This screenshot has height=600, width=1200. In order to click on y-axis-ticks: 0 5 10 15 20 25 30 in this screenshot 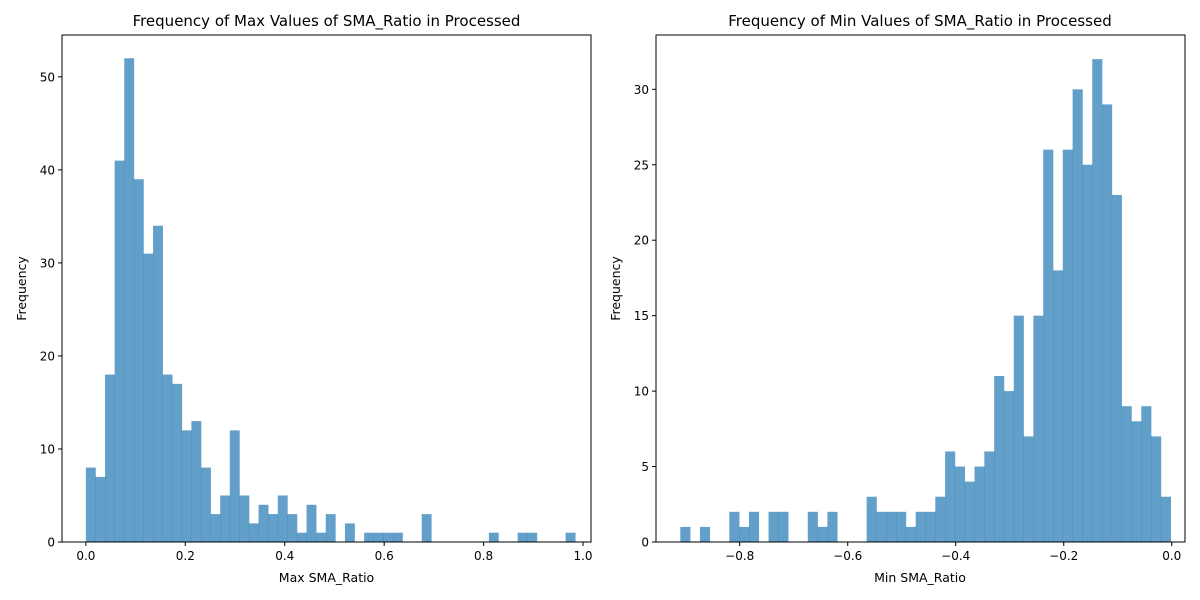, I will do `click(645, 316)`.